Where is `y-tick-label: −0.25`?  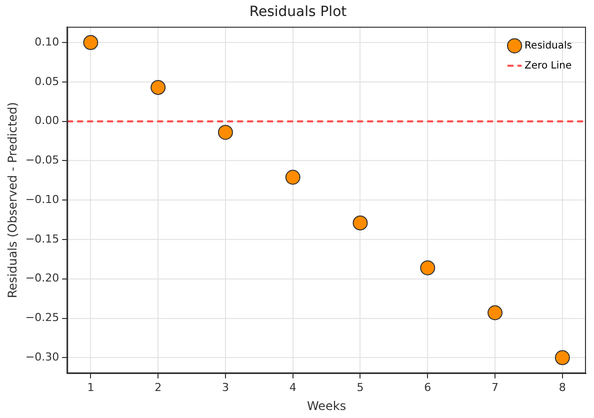 y-tick-label: −0.25 is located at coordinates (42, 317).